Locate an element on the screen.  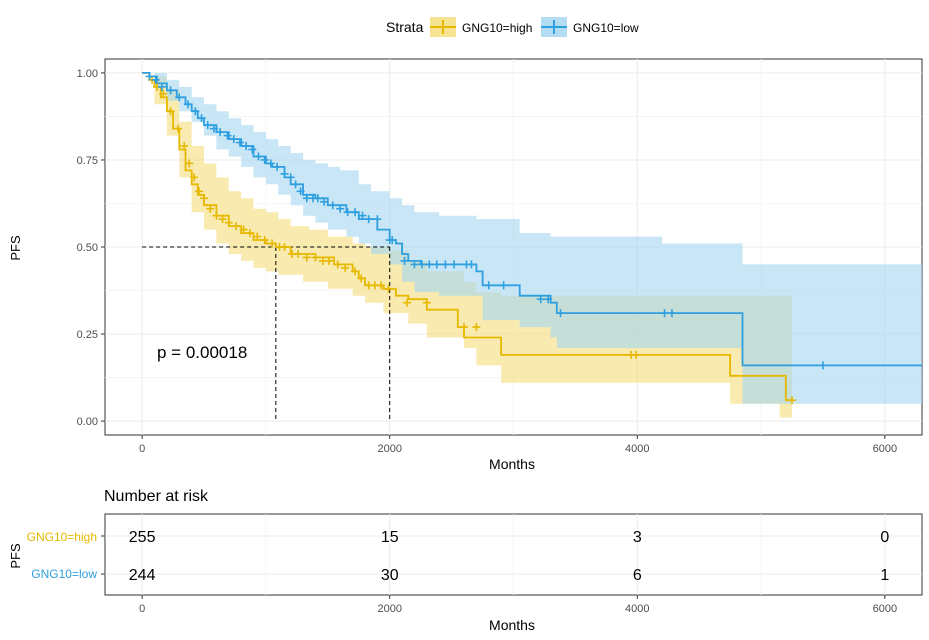
risk-cell: 255 is located at coordinates (142, 537).